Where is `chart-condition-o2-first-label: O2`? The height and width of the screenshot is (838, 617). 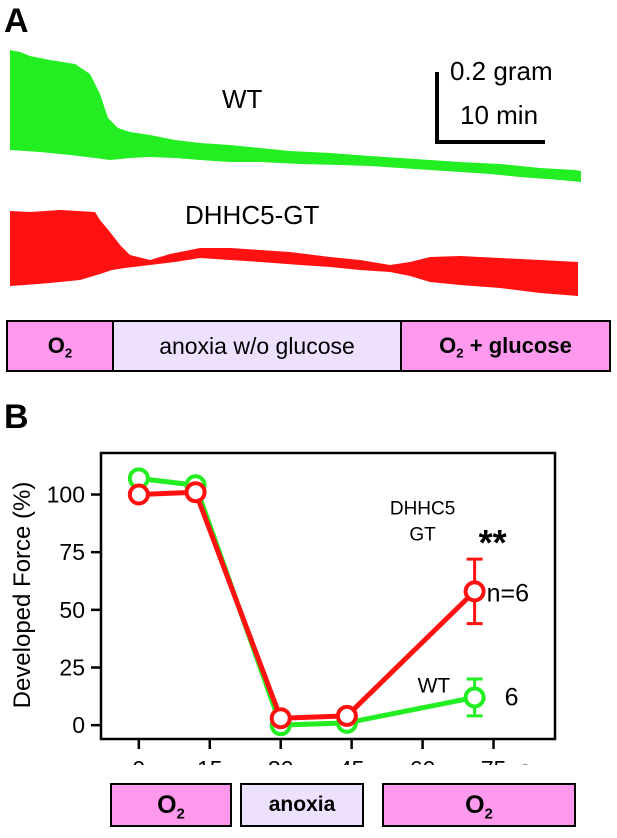 chart-condition-o2-first-label: O2 is located at coordinates (171, 806).